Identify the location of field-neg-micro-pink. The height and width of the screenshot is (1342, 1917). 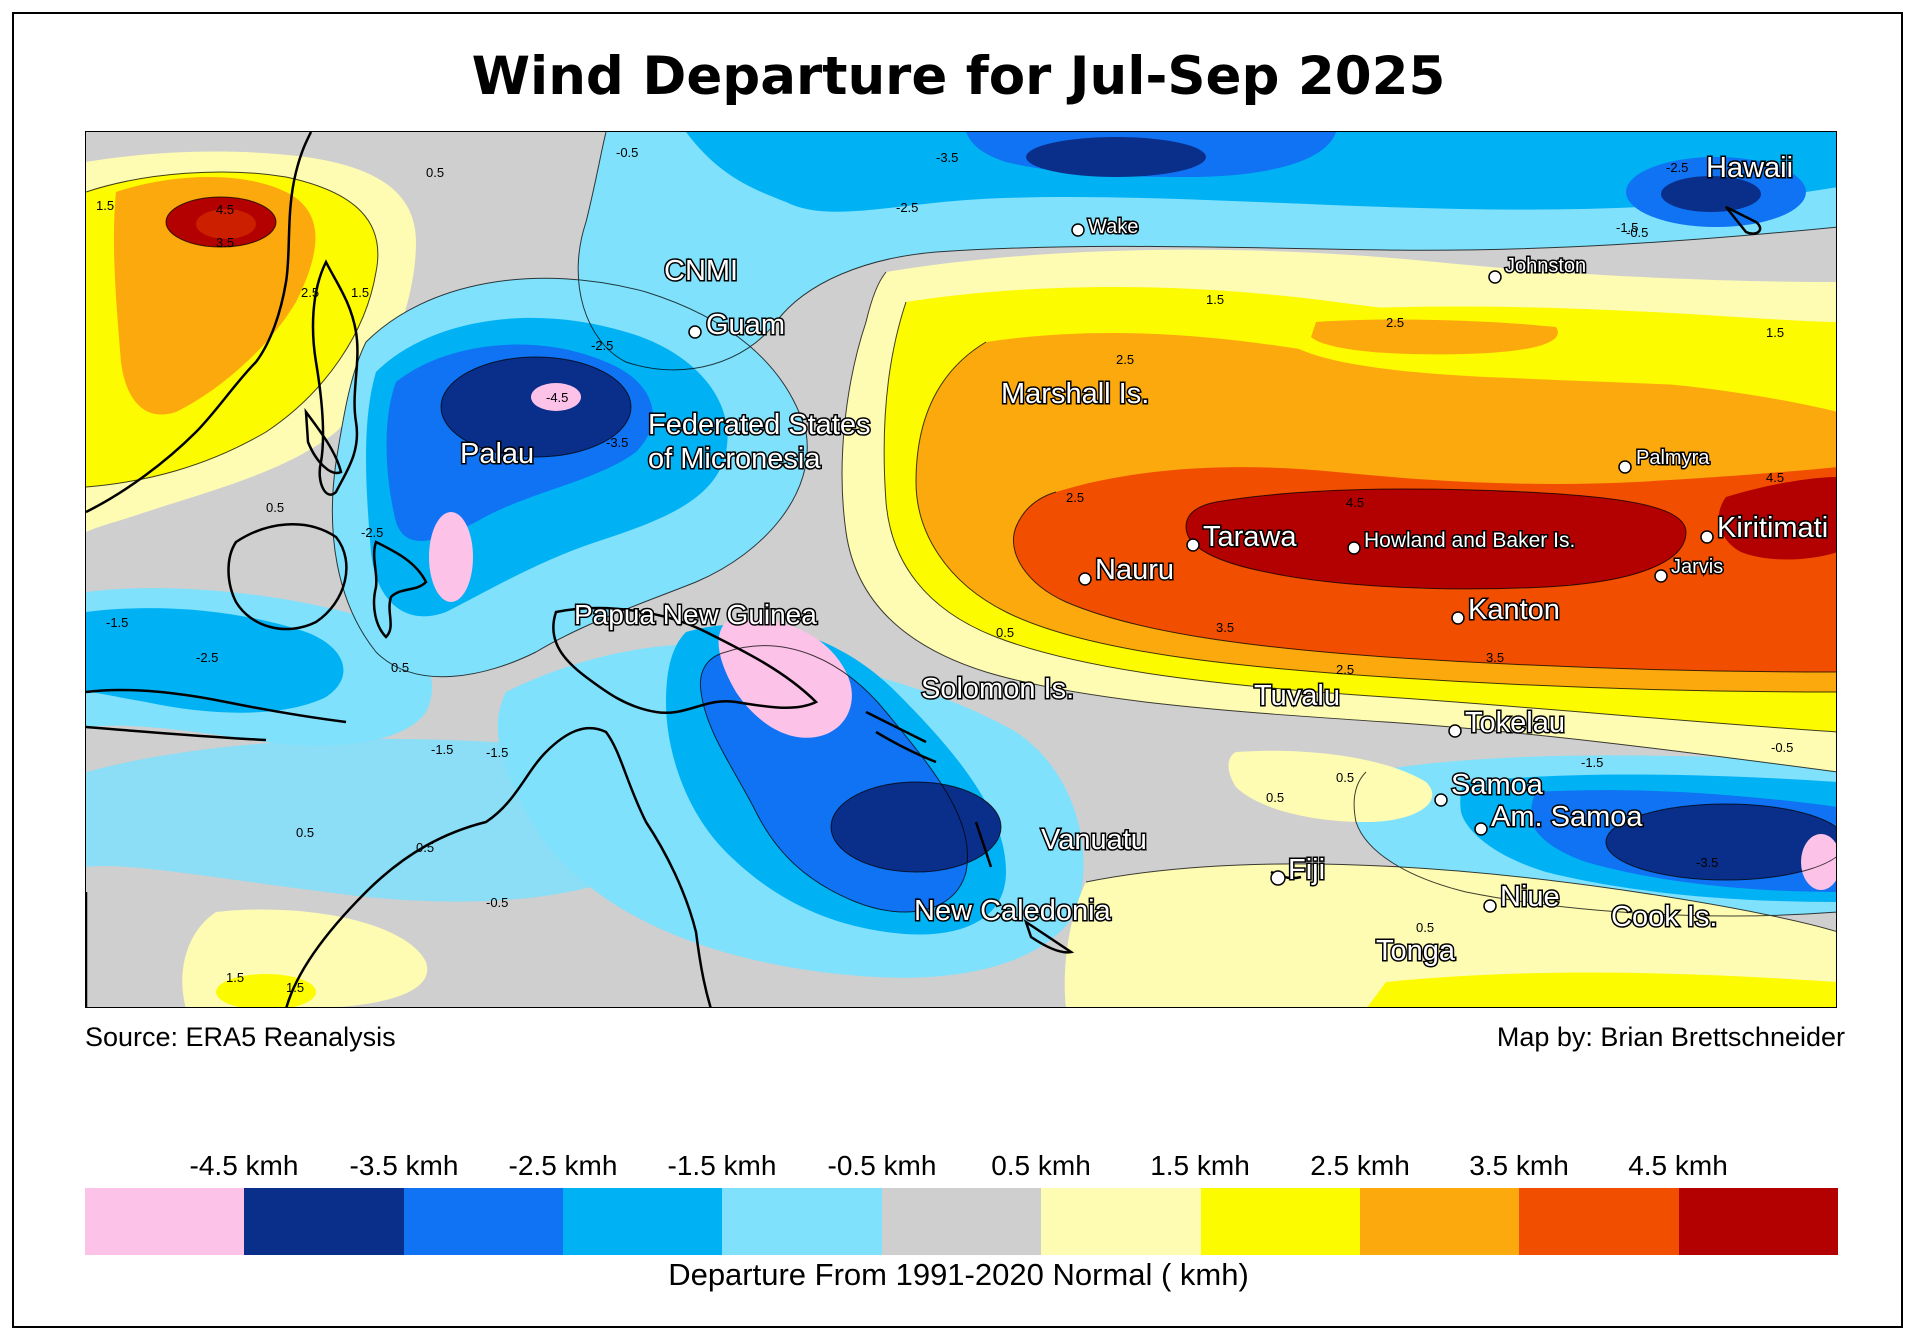
(556, 397).